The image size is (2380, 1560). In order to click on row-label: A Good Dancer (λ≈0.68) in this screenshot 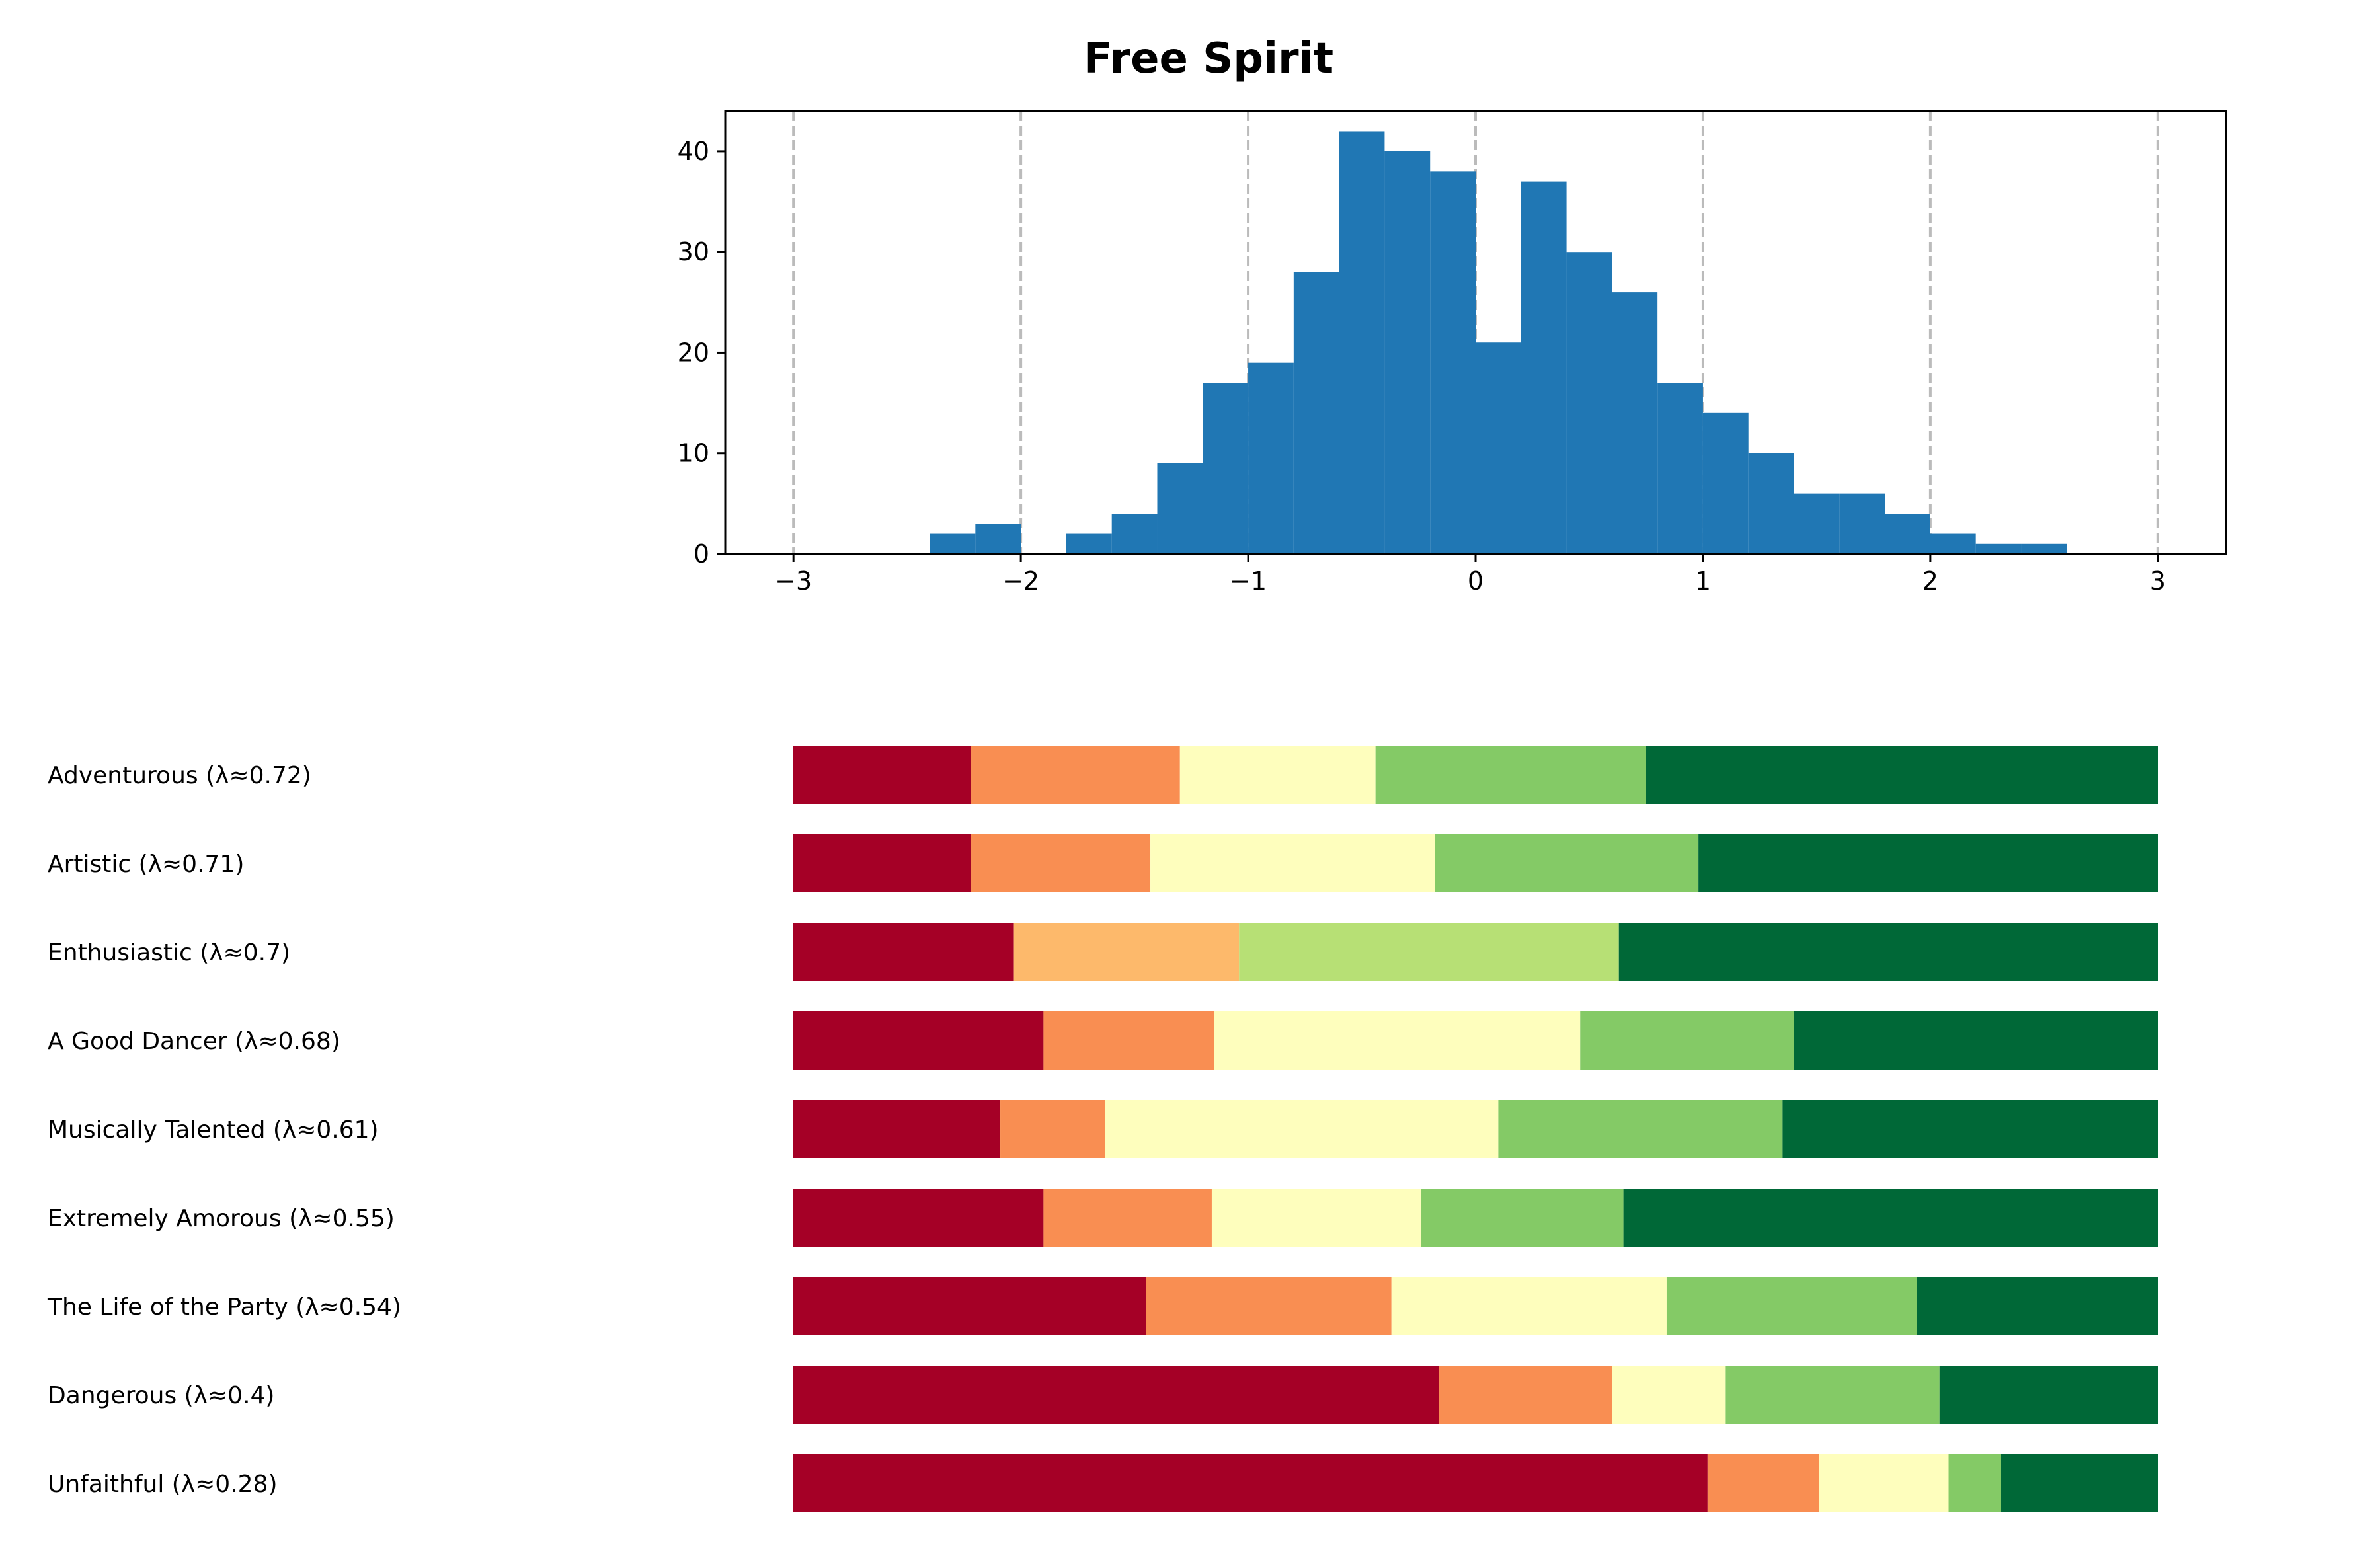, I will do `click(194, 1041)`.